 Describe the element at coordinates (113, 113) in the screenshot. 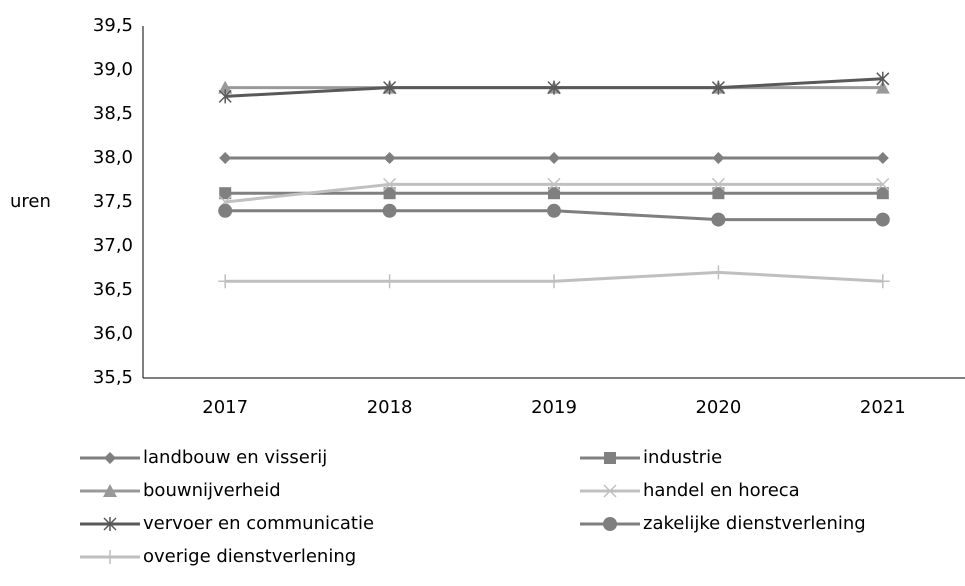

I see `y-tick-label: 38,5` at that location.